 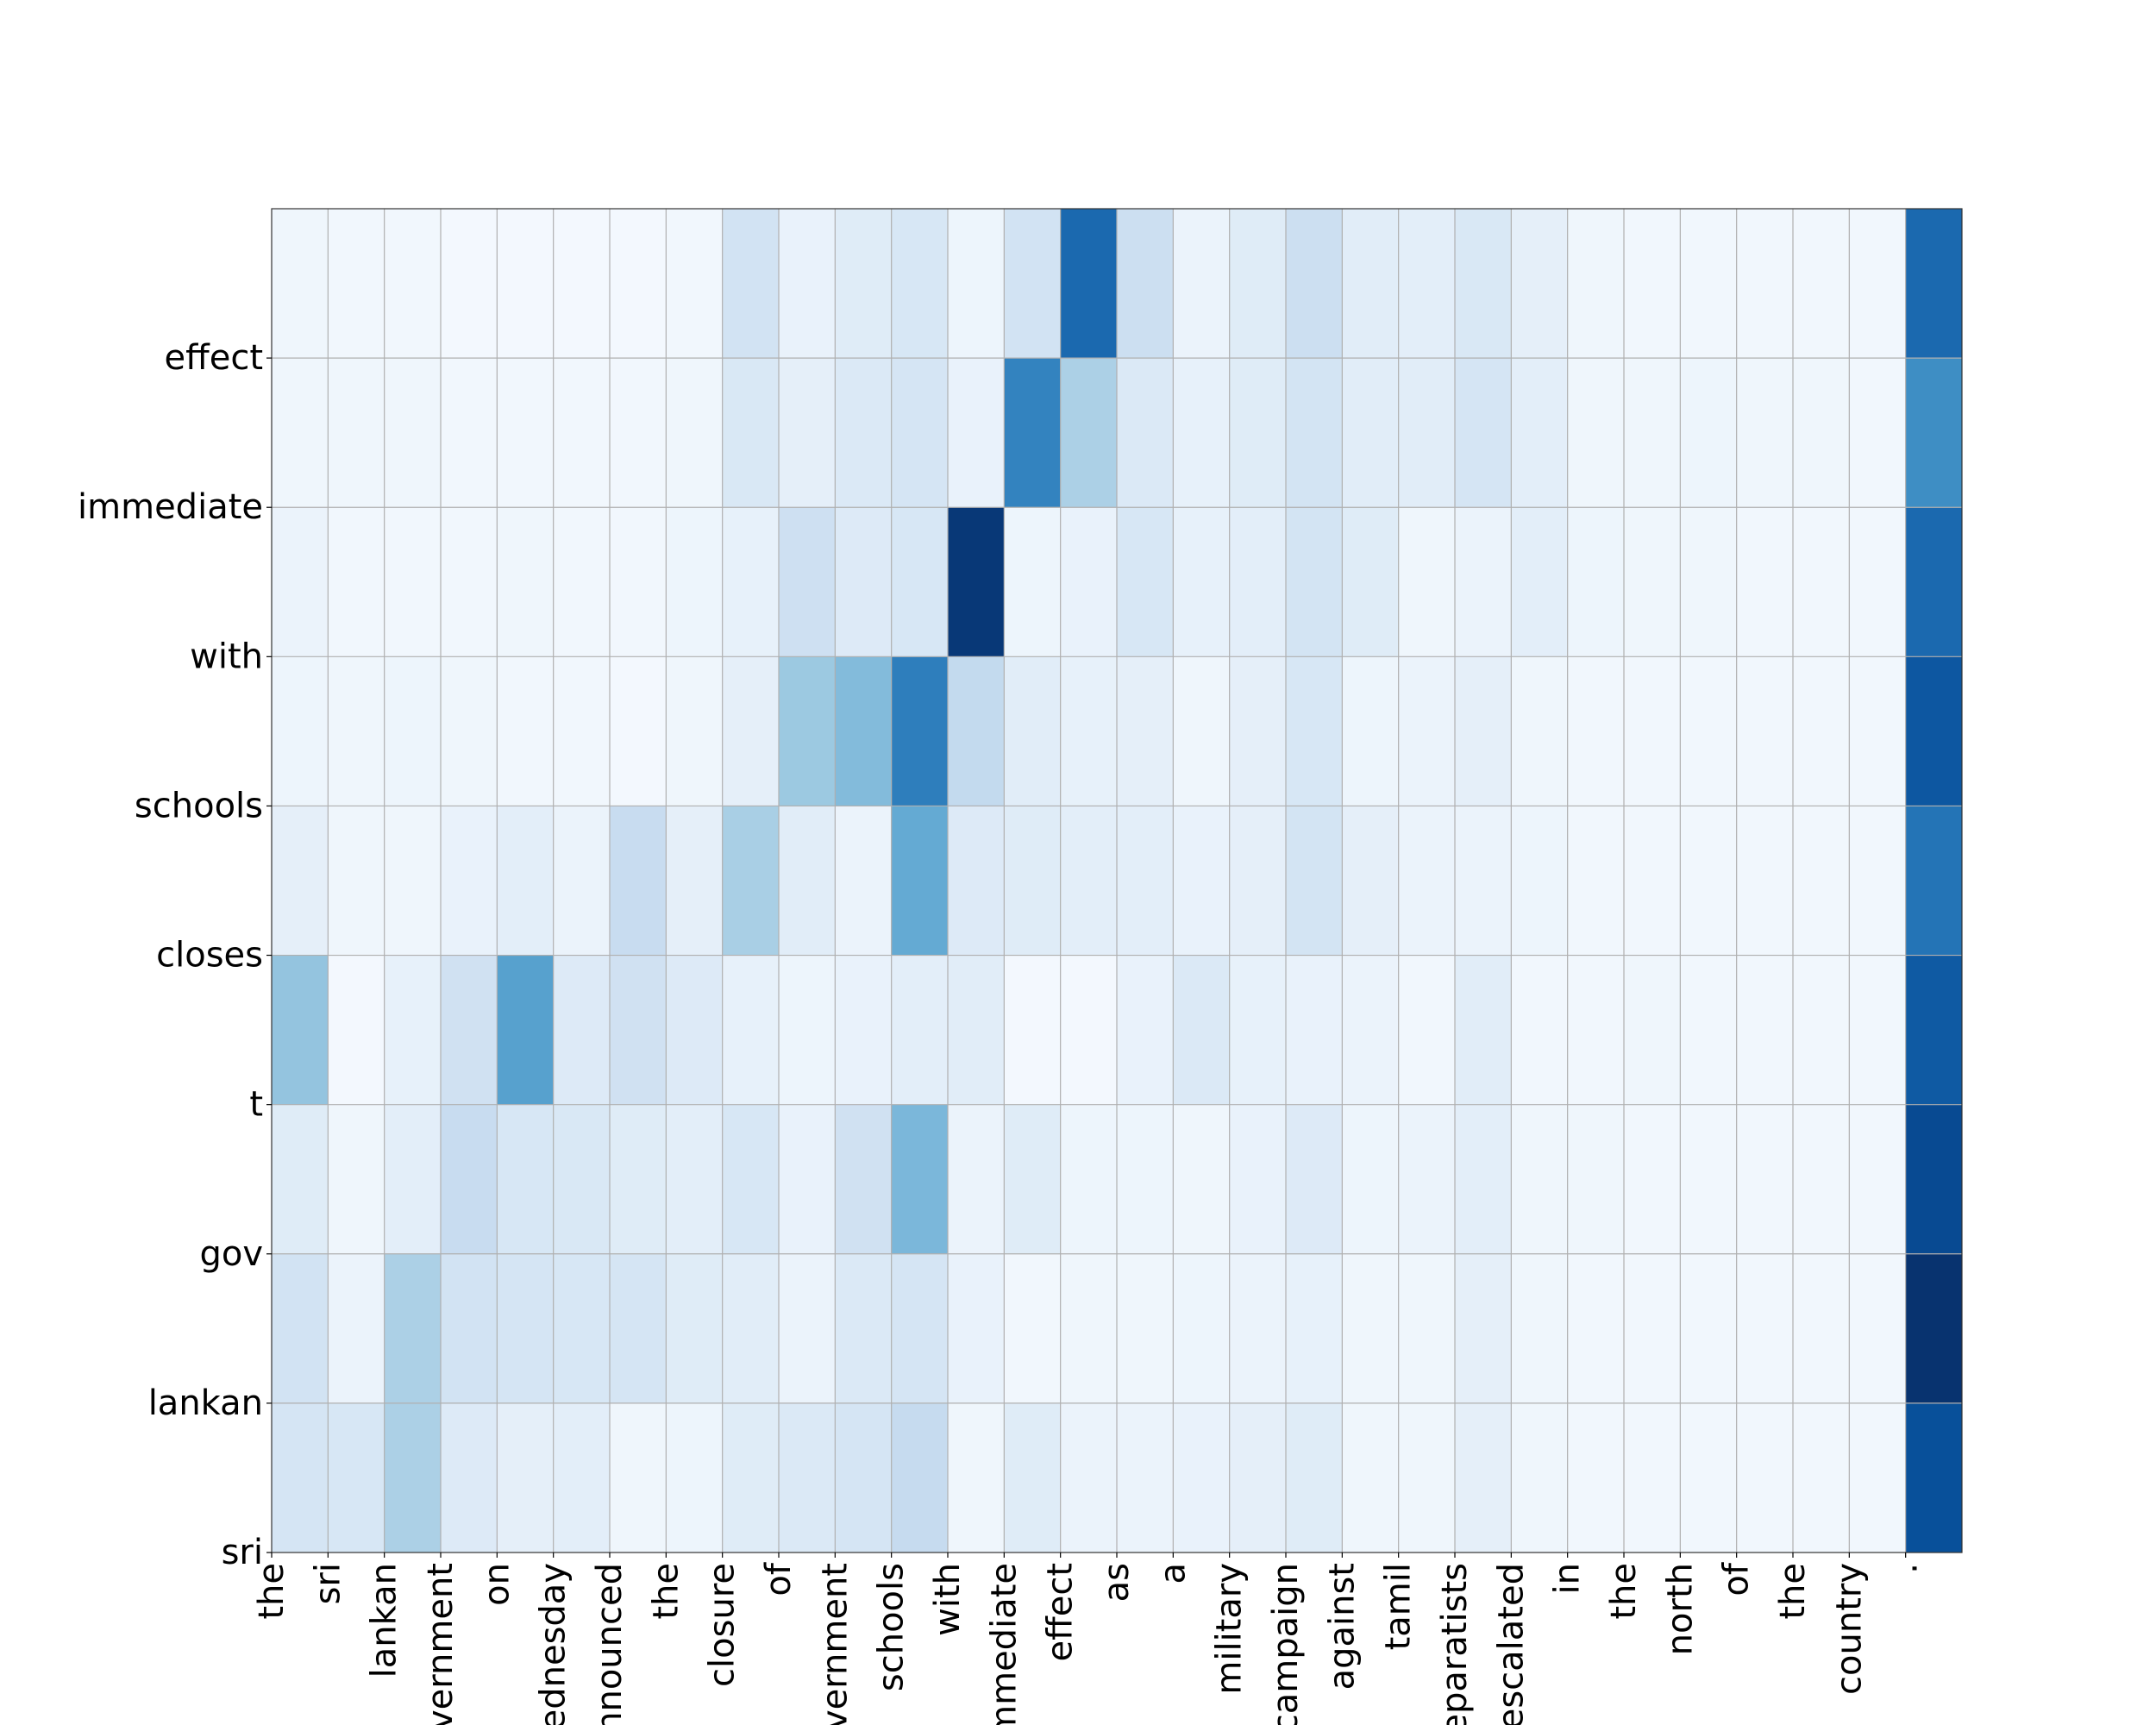 I want to click on y-tick-label: sri, so click(x=242, y=1552).